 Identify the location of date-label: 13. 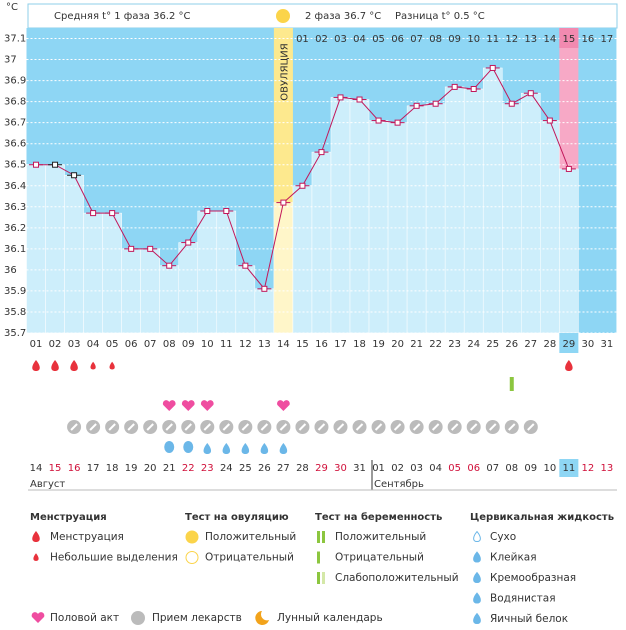
(607, 468).